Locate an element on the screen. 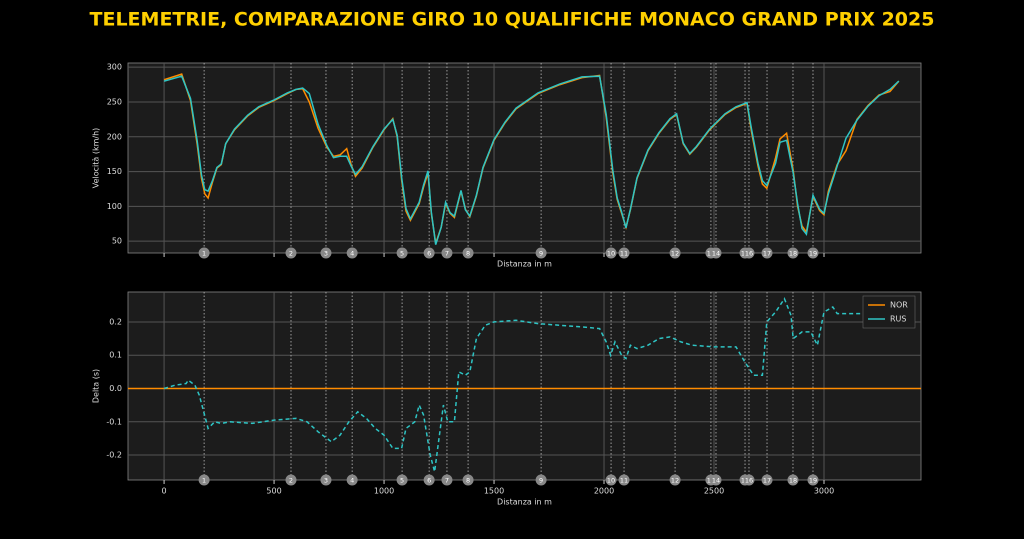 Image resolution: width=1024 pixels, height=539 pixels. x-tick-label: 3000 is located at coordinates (824, 491).